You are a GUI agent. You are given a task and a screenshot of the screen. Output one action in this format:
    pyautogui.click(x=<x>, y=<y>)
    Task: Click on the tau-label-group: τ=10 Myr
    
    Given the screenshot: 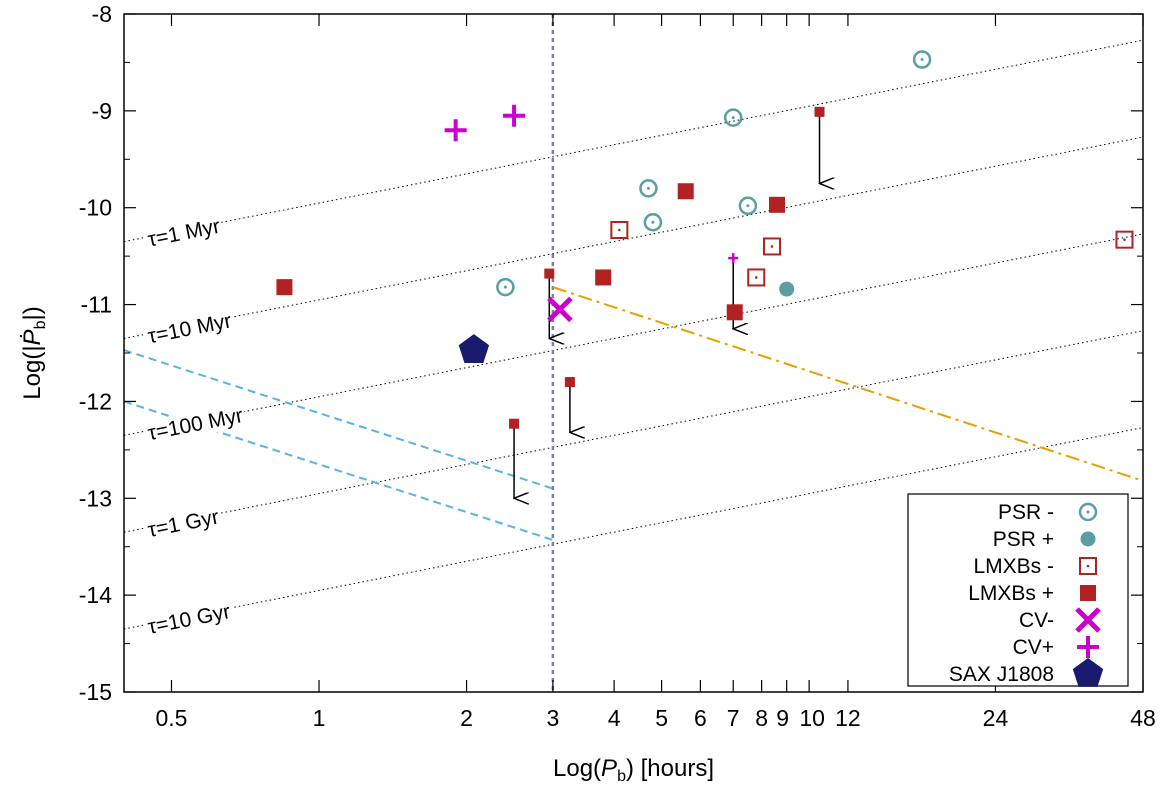 What is the action you would take?
    pyautogui.click(x=189, y=328)
    